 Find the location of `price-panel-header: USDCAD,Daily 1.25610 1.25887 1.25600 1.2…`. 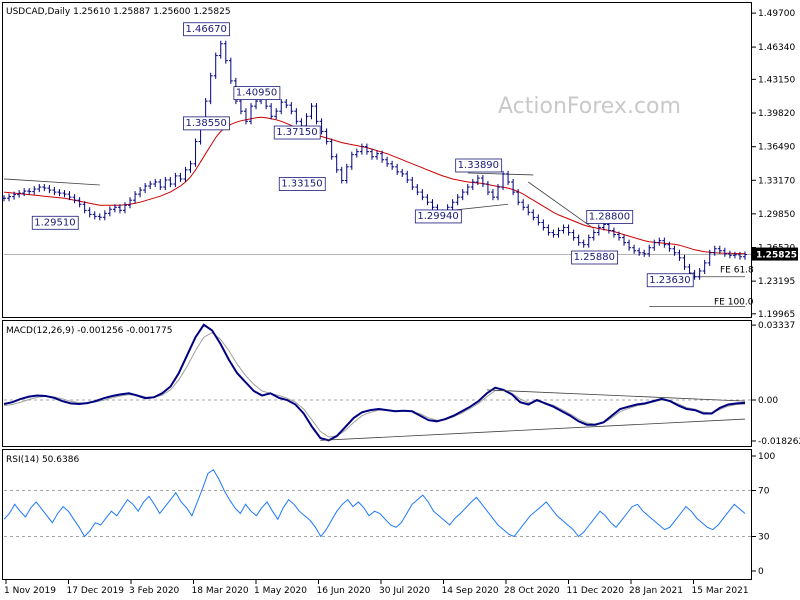

price-panel-header: USDCAD,Daily 1.25610 1.25887 1.25600 1.2… is located at coordinates (118, 12).